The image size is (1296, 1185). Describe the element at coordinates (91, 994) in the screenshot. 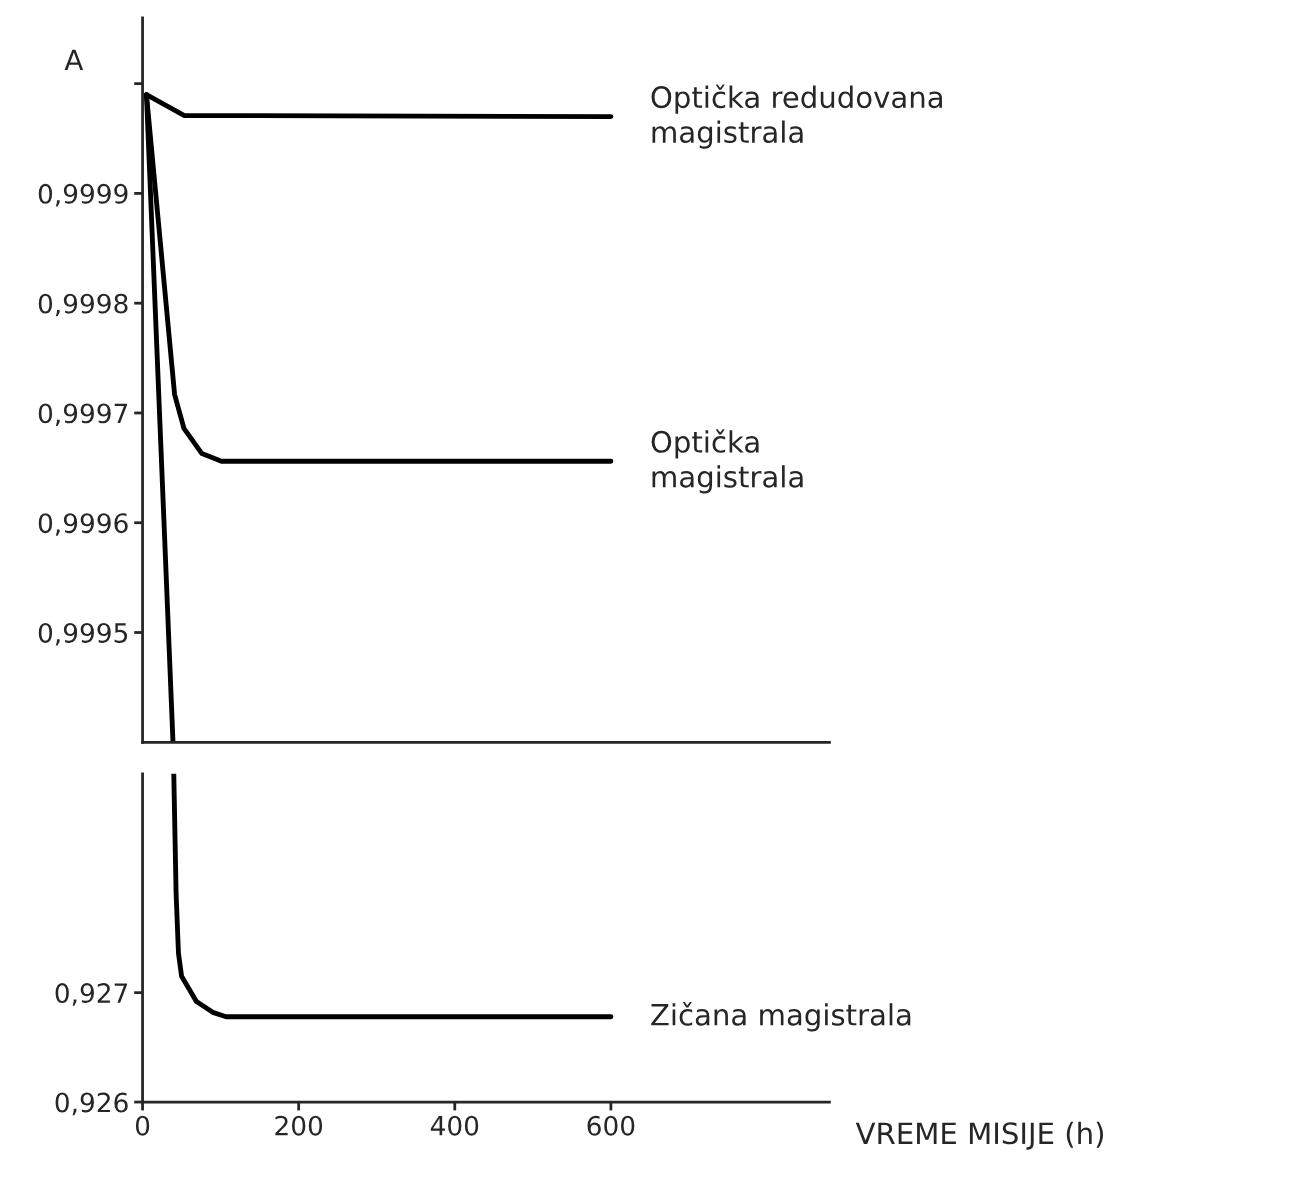

I see `y-tick-label: 0,927` at that location.